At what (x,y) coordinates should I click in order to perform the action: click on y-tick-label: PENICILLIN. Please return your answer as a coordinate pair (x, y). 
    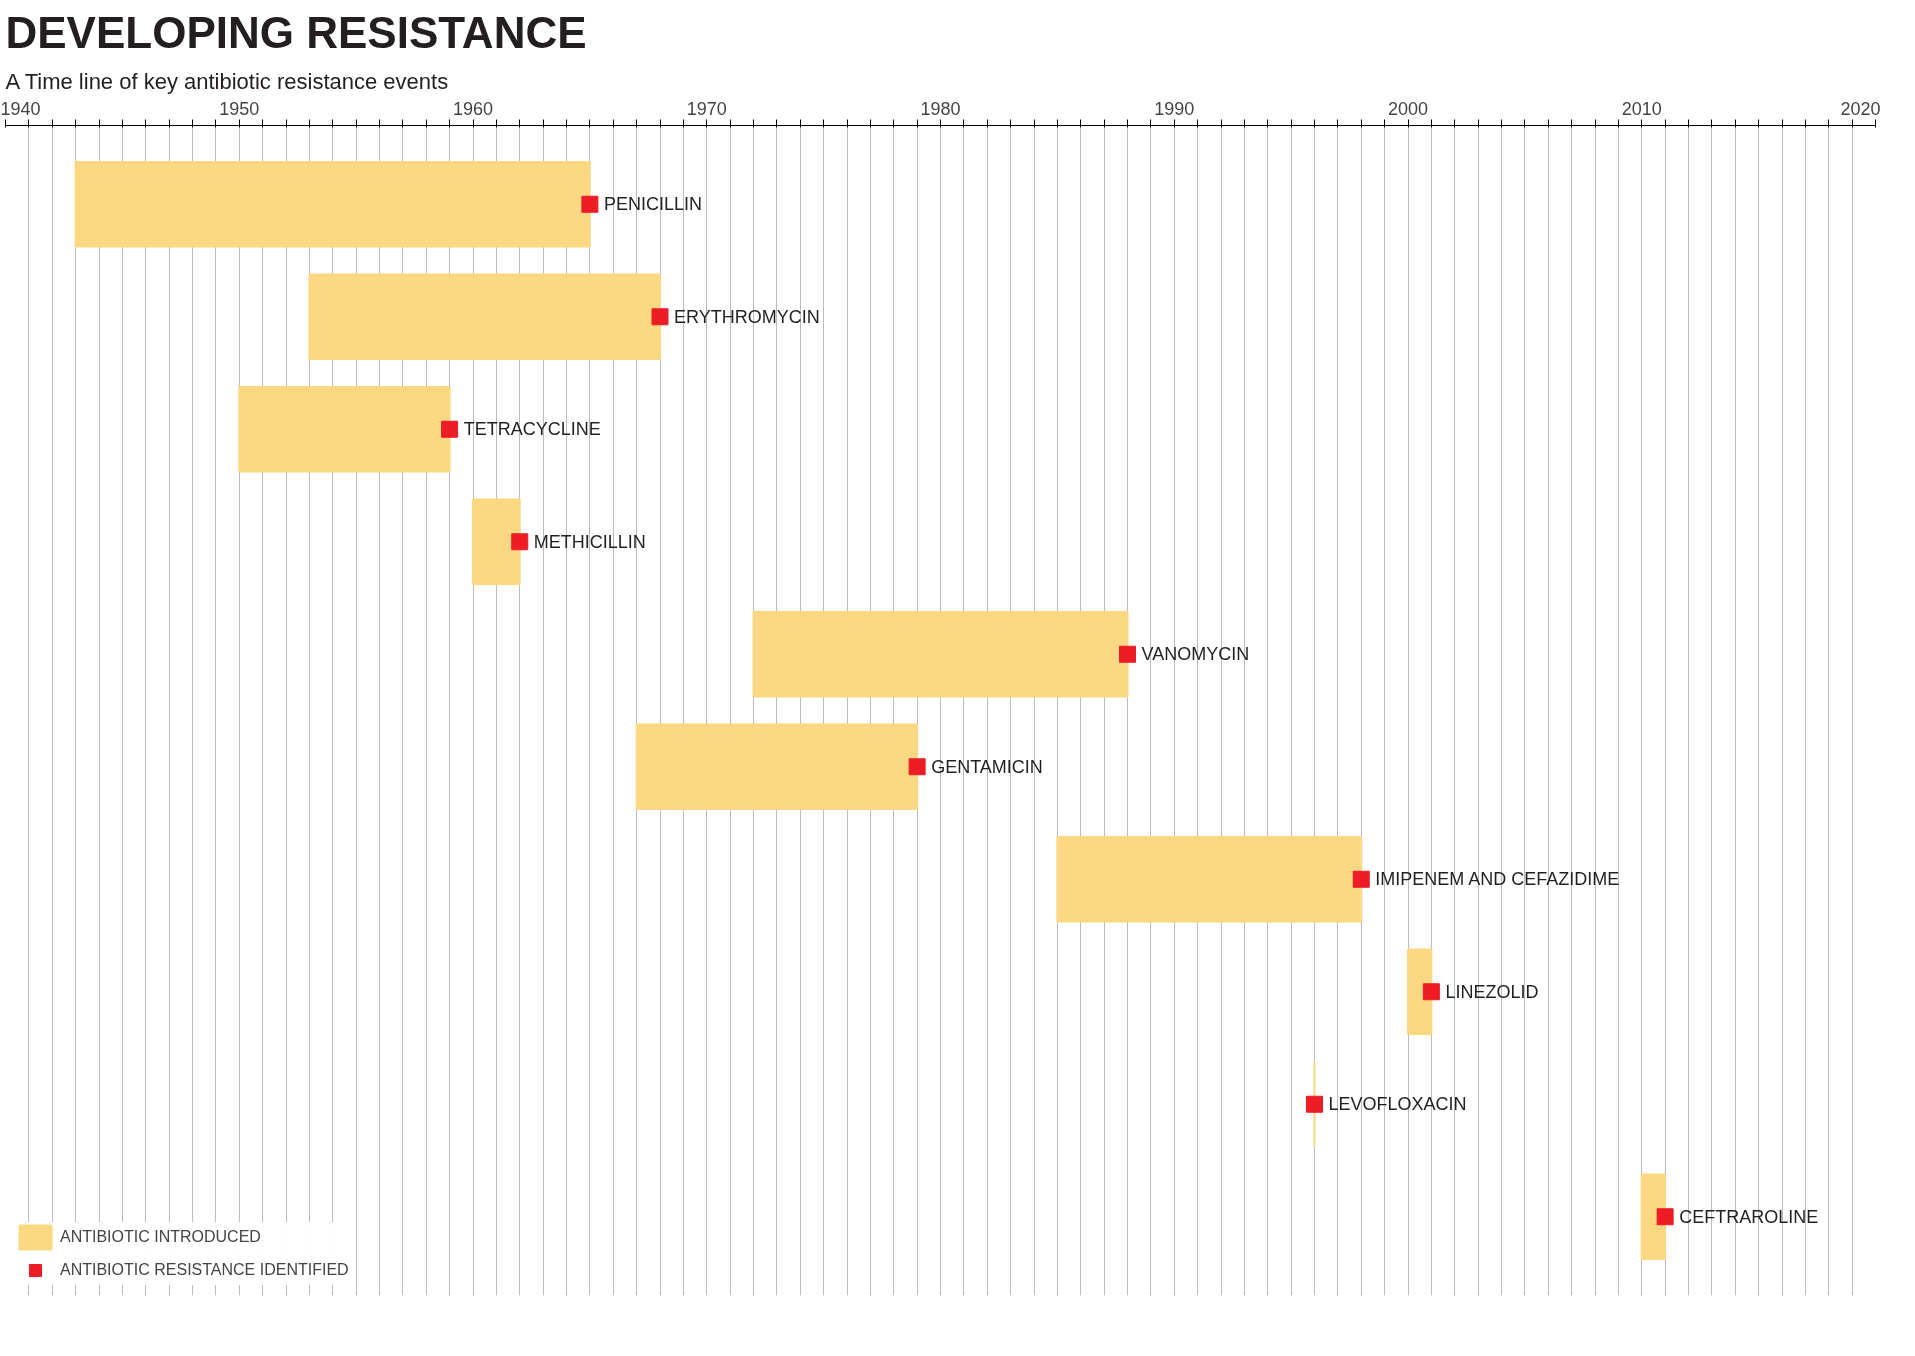
    Looking at the image, I should click on (652, 204).